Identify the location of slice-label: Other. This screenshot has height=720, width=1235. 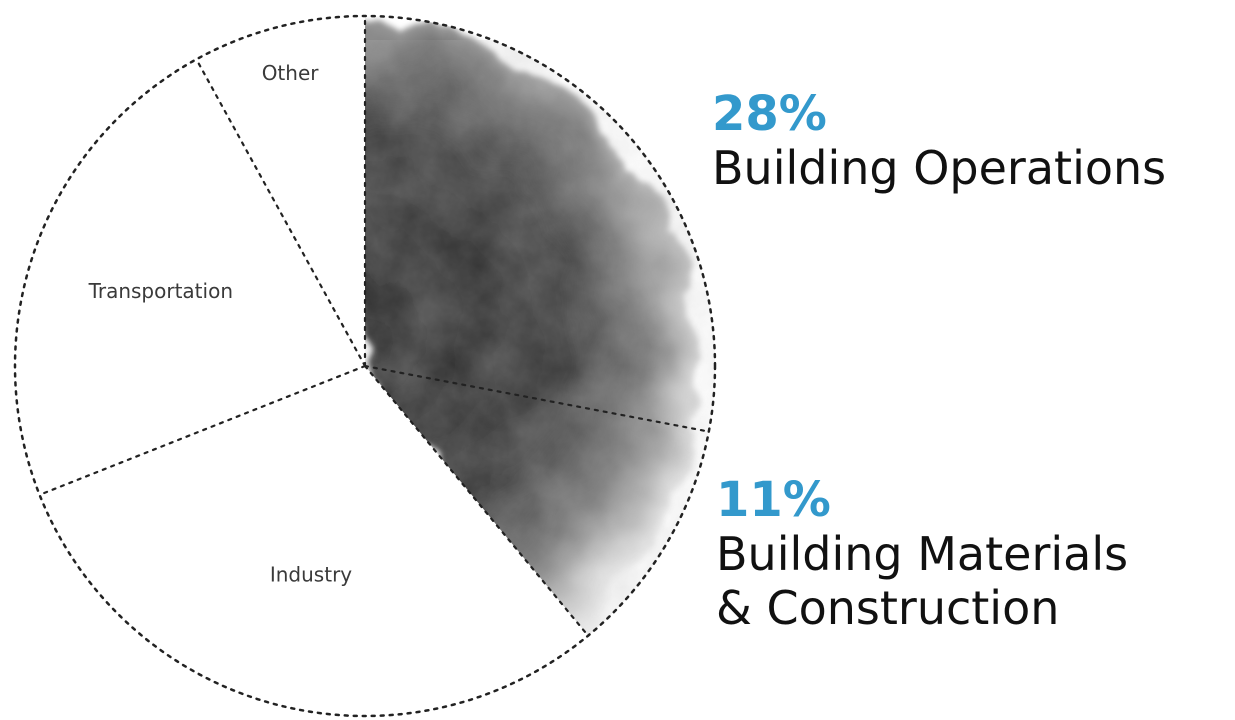
(291, 73).